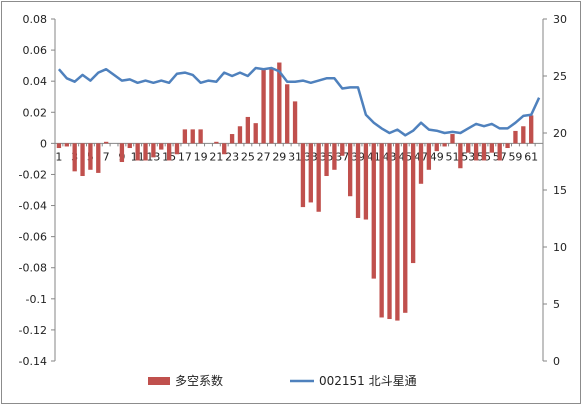 The width and height of the screenshot is (584, 407). Describe the element at coordinates (531, 156) in the screenshot. I see `x-tick-label: 61` at that location.